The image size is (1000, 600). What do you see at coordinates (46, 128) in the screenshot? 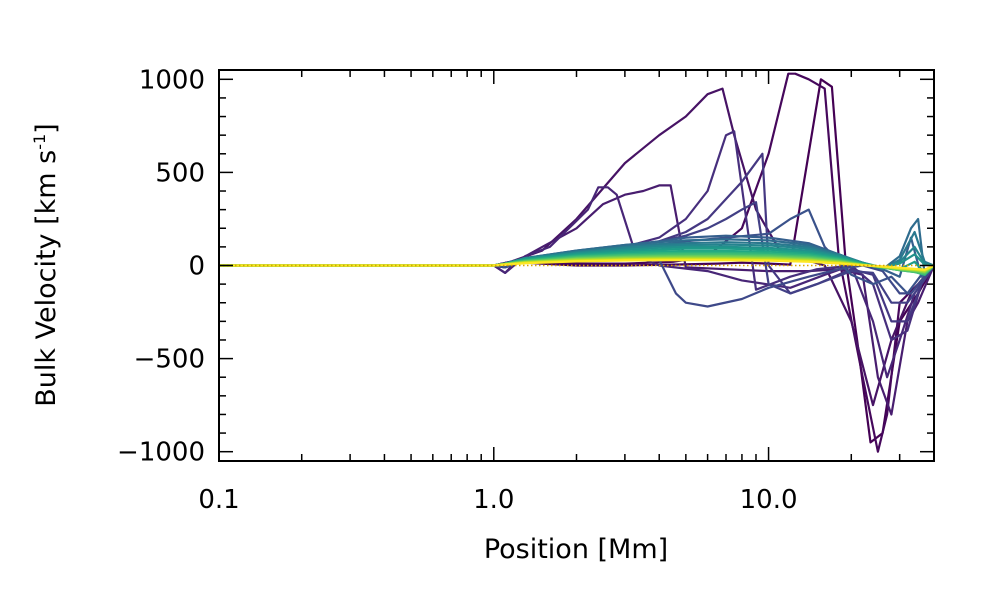
I see `y-axis-label-suffix: ]` at bounding box center [46, 128].